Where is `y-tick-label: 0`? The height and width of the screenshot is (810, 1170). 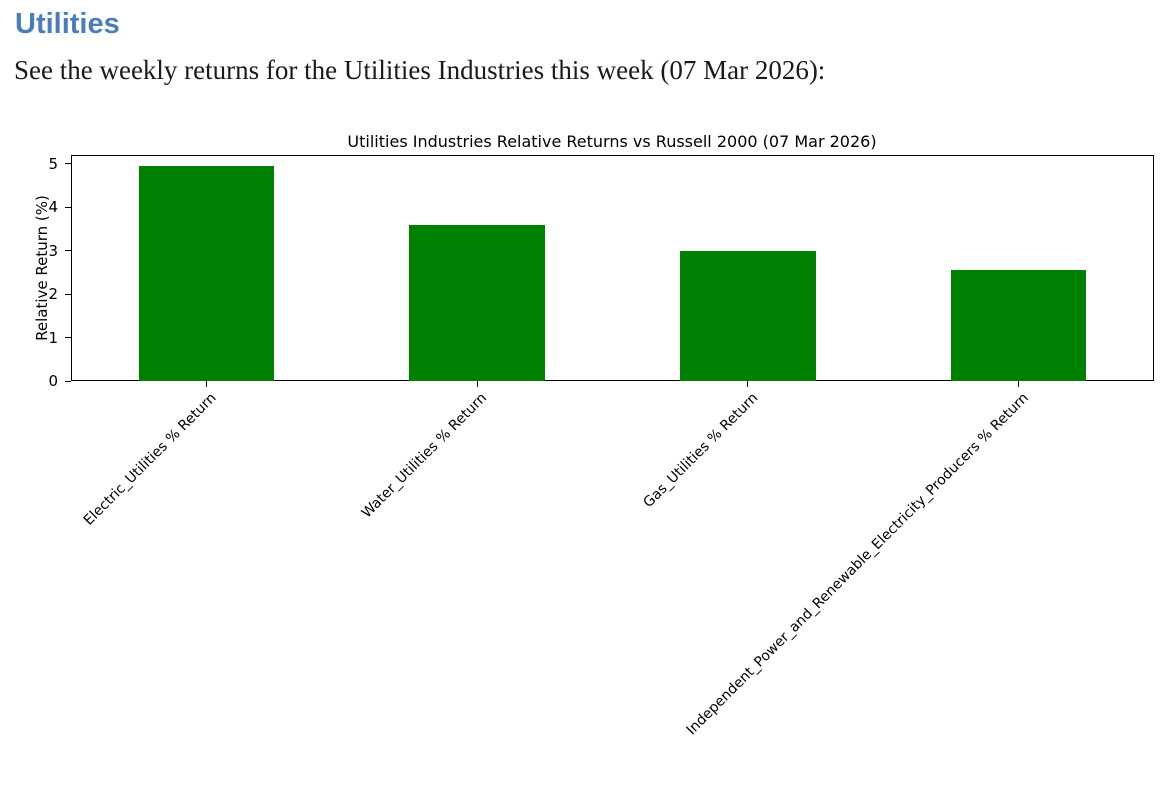
y-tick-label: 0 is located at coordinates (53, 381).